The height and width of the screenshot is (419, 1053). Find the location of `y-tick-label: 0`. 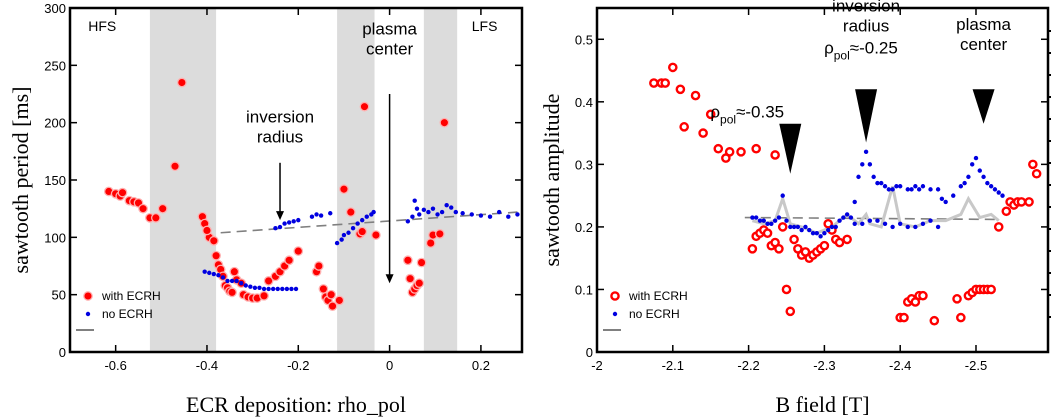

y-tick-label: 0 is located at coordinates (62, 352).